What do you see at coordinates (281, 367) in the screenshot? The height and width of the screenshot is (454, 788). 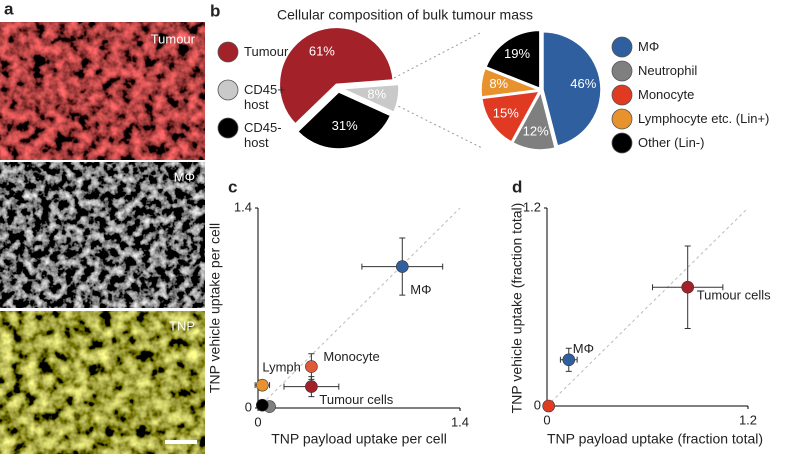 I see `point-label: Lymph` at bounding box center [281, 367].